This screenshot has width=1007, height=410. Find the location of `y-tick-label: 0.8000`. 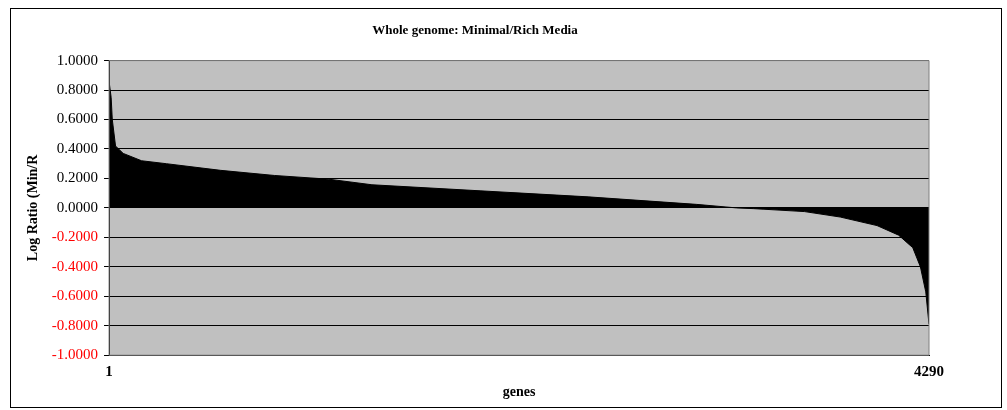

y-tick-label: 0.8000 is located at coordinates (77, 89).